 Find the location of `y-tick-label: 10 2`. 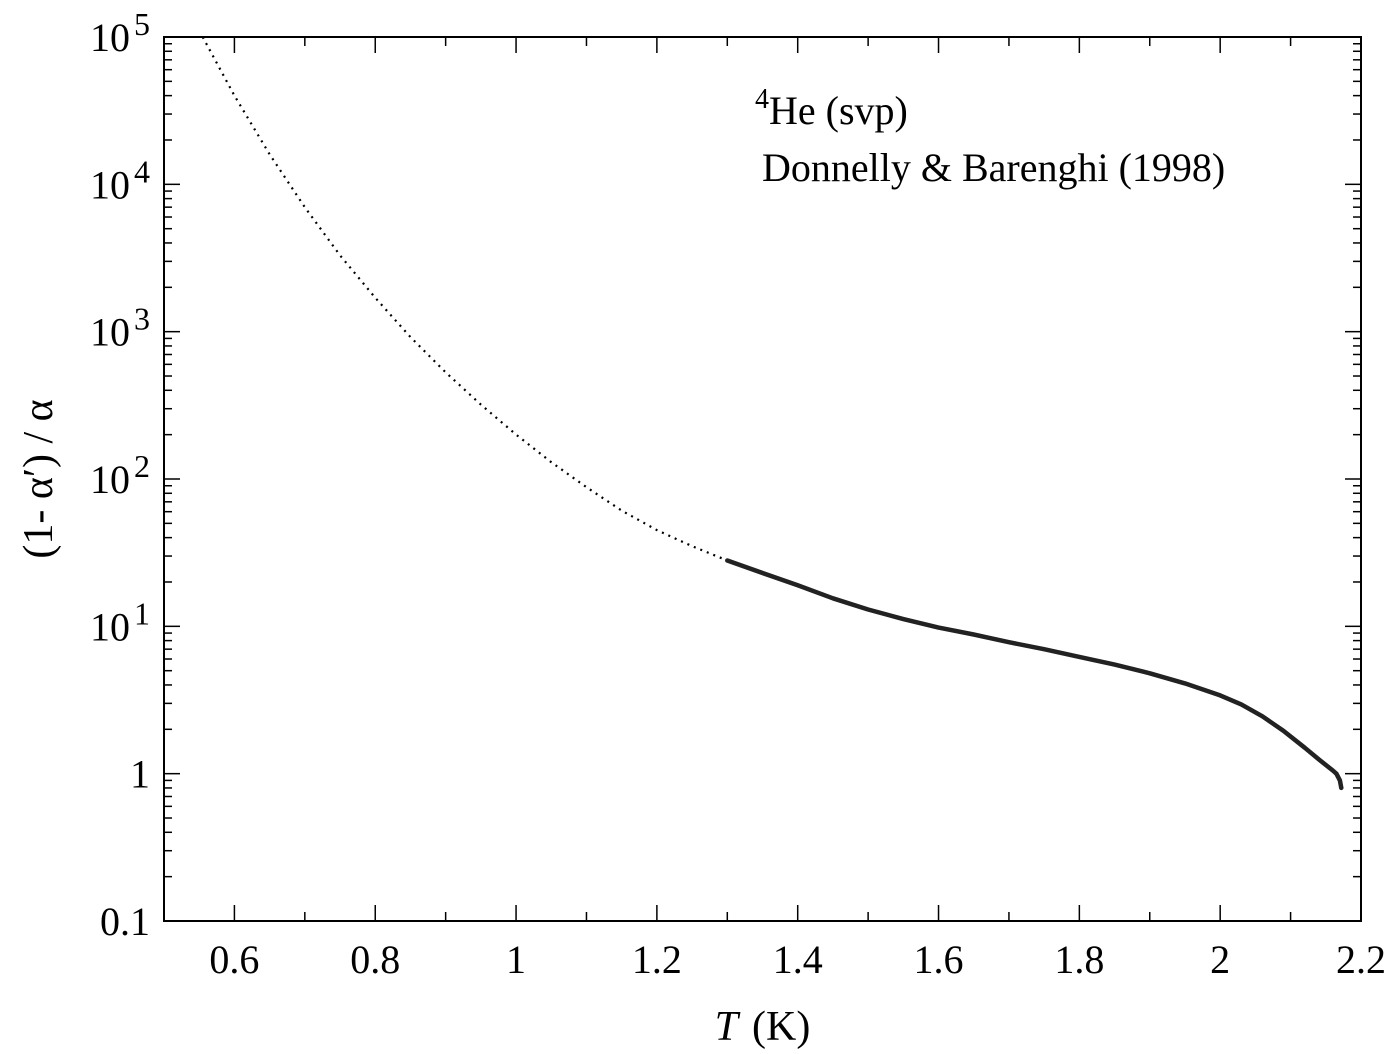

y-tick-label: 10 2 is located at coordinates (120, 475).